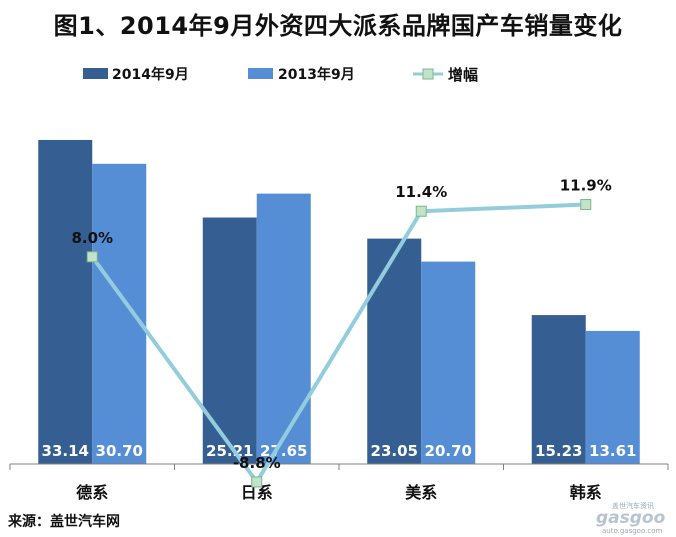 The image size is (676, 537). Describe the element at coordinates (338, 26) in the screenshot. I see `chart-title: 图1、2014年9月外资四大派系品牌国产车销量变化` at that location.